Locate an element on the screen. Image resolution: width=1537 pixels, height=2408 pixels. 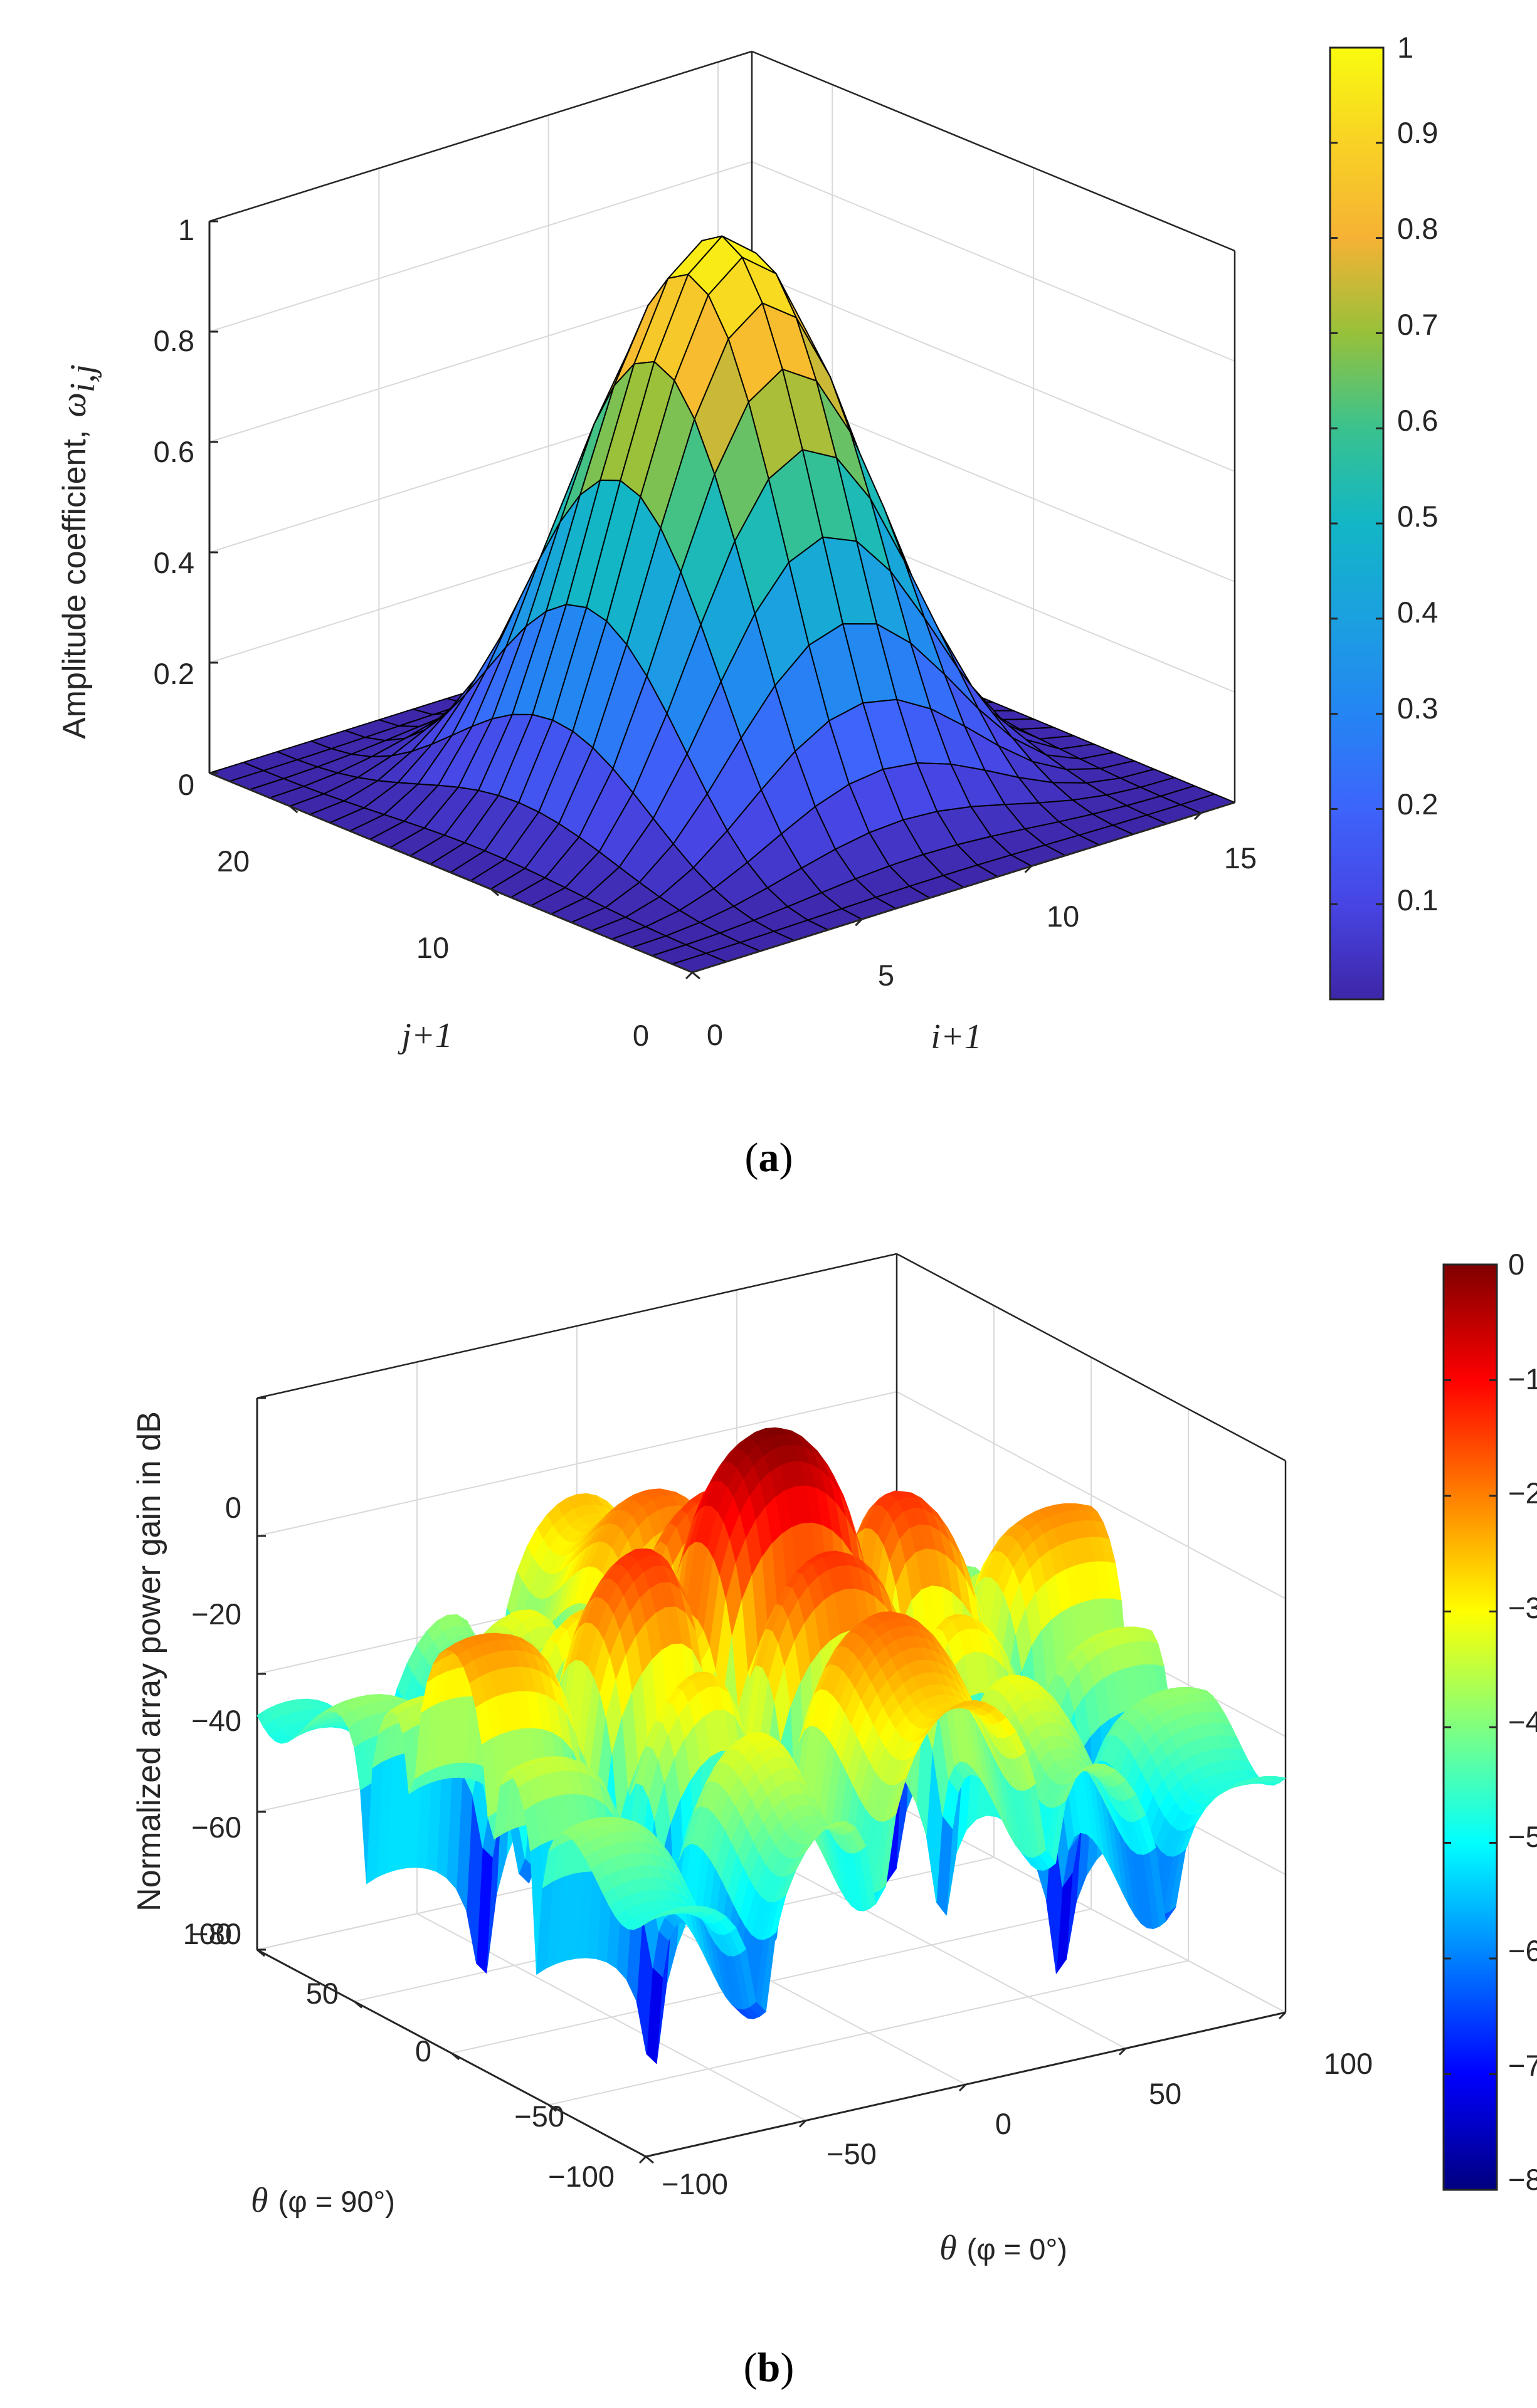
b-y-tick: −50 is located at coordinates (539, 2116).